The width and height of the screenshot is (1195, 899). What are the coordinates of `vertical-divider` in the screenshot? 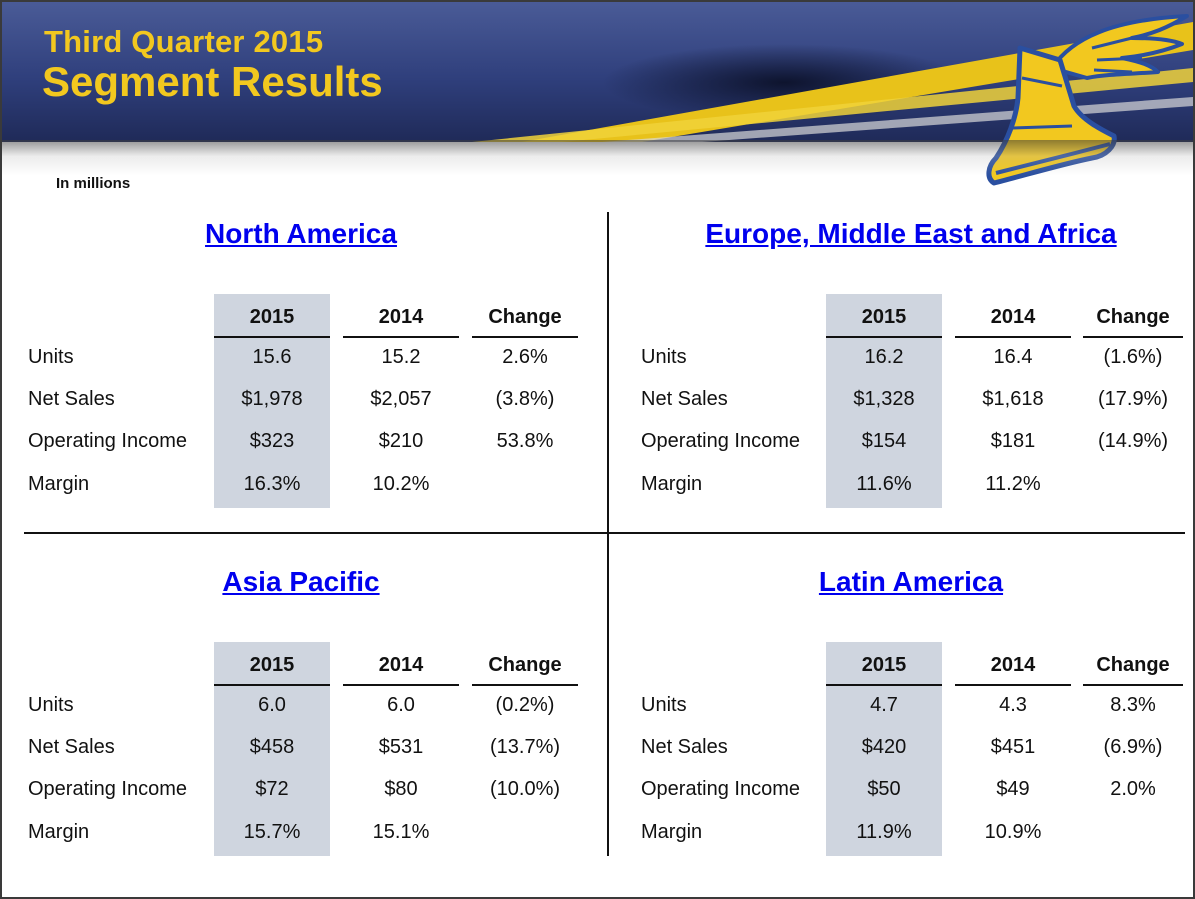 It's located at (608, 534).